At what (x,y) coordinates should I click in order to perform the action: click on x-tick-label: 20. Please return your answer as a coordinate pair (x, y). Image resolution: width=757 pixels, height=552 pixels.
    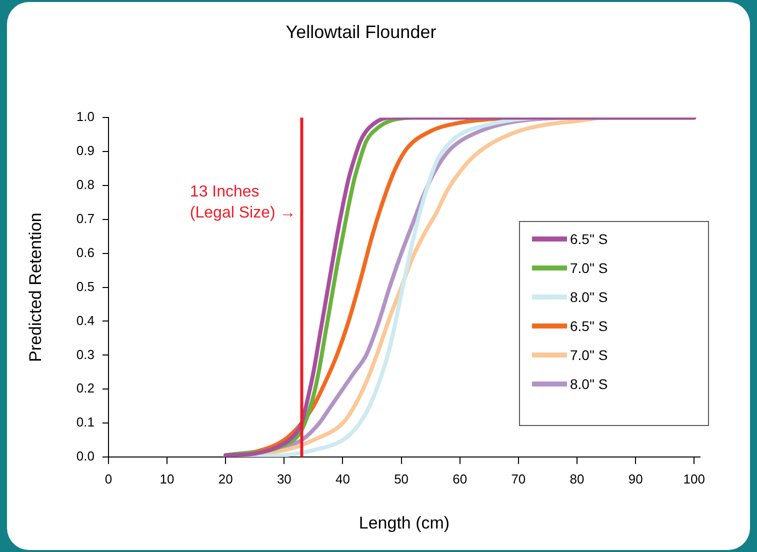
    Looking at the image, I should click on (225, 478).